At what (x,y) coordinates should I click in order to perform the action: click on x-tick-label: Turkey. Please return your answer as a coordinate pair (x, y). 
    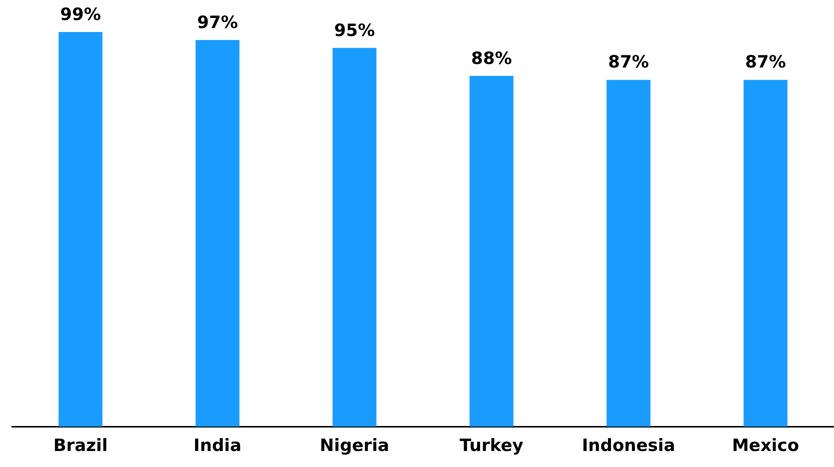
    Looking at the image, I should click on (492, 446).